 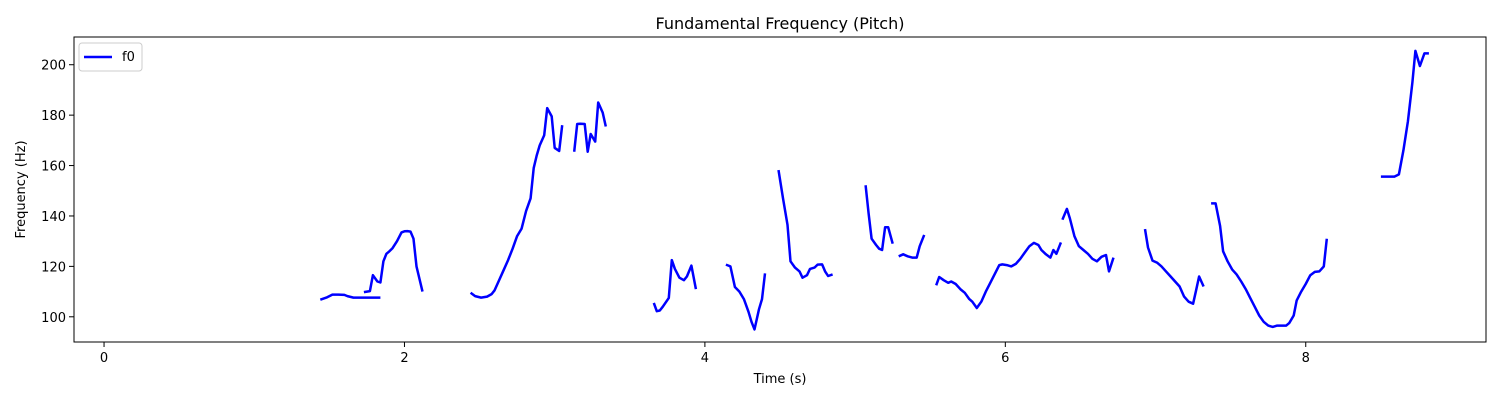 I want to click on legend-label-f0: f0, so click(x=128, y=57).